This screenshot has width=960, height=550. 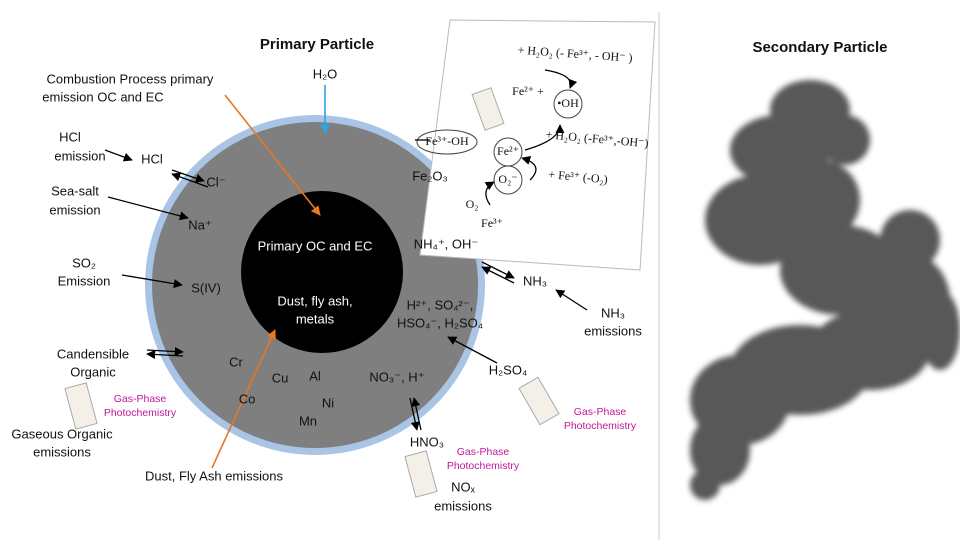 What do you see at coordinates (214, 475) in the screenshot?
I see `label: Dust, Fly Ash emissions` at bounding box center [214, 475].